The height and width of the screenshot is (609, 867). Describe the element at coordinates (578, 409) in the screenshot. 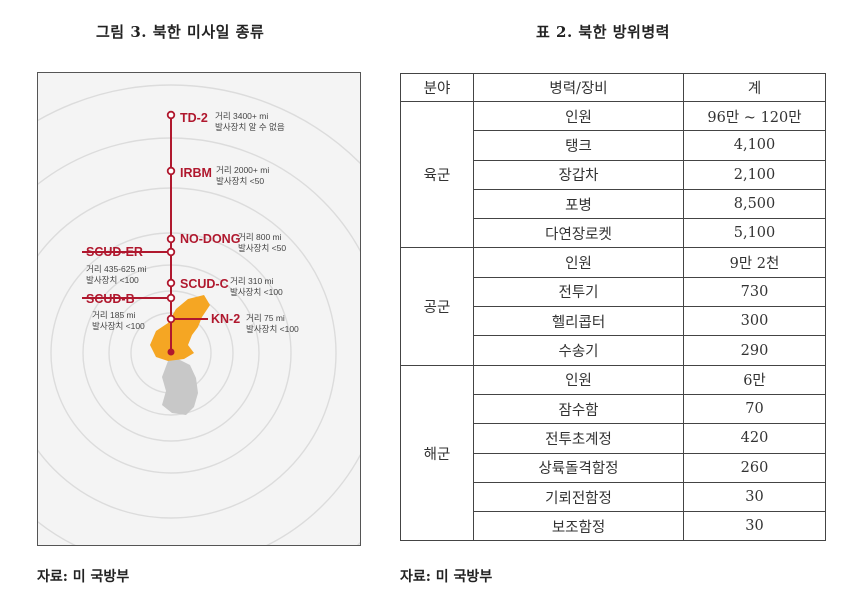

I see `item-cell: 잠수함` at that location.